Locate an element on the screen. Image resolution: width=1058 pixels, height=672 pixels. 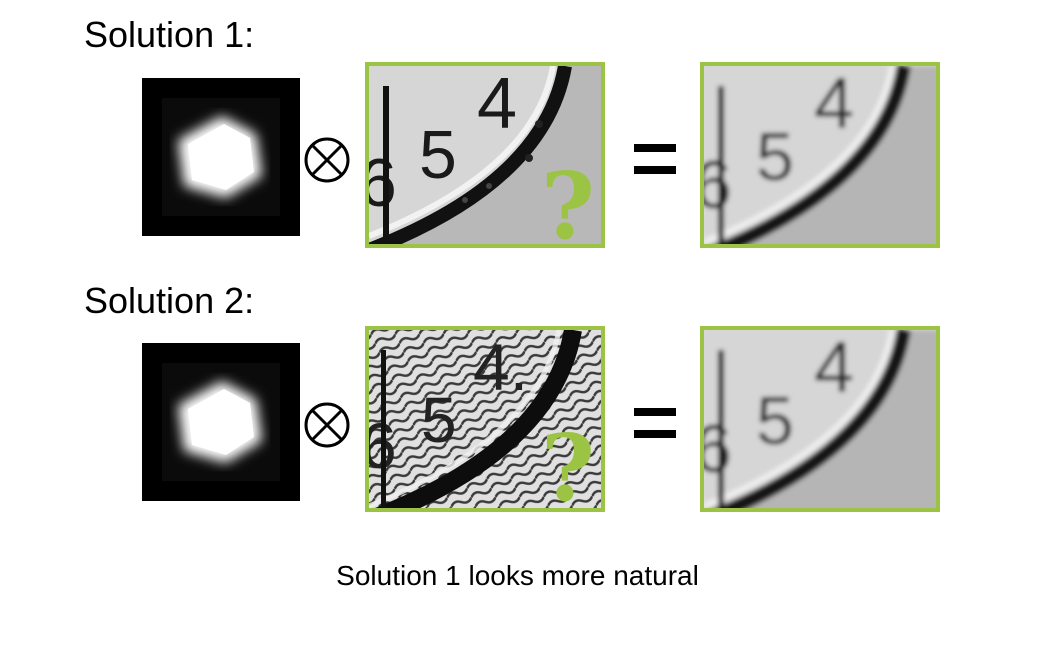
caption: Solution 1 looks more natural is located at coordinates (517, 575).